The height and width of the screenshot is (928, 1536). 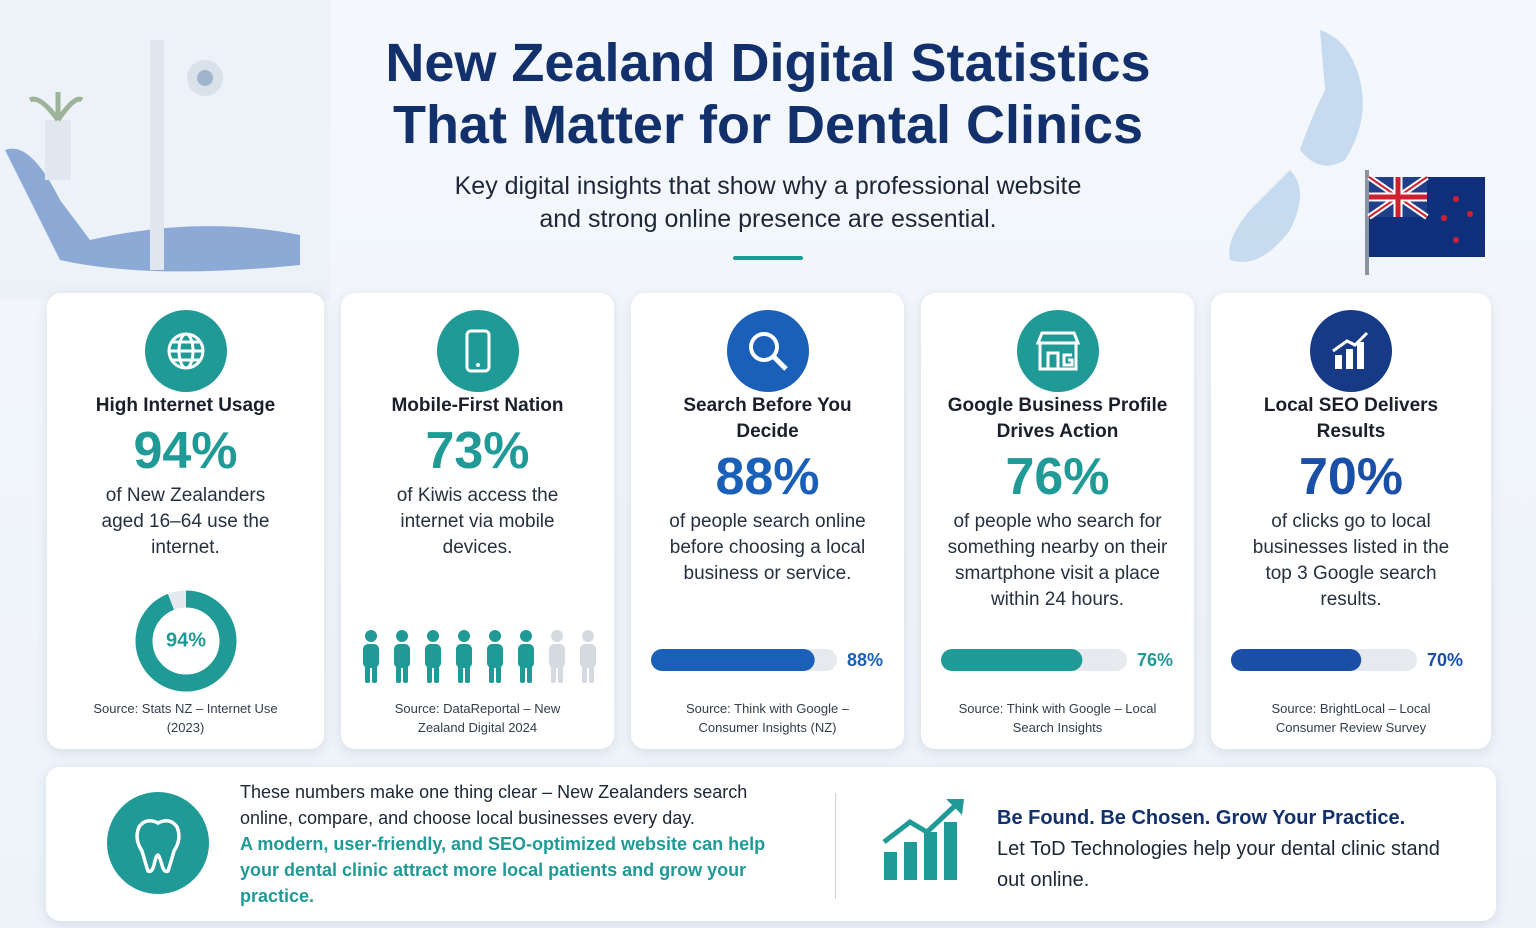 I want to click on people-chart, so click(x=479, y=656).